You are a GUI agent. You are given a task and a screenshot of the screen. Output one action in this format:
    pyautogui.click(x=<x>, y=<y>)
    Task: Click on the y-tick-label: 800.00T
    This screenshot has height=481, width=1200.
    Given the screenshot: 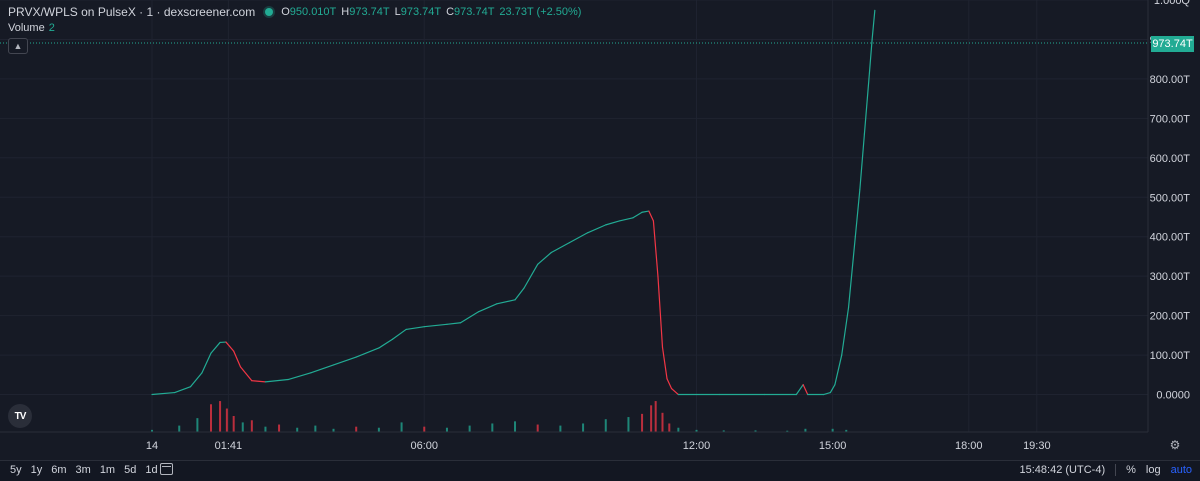 What is the action you would take?
    pyautogui.click(x=1170, y=80)
    